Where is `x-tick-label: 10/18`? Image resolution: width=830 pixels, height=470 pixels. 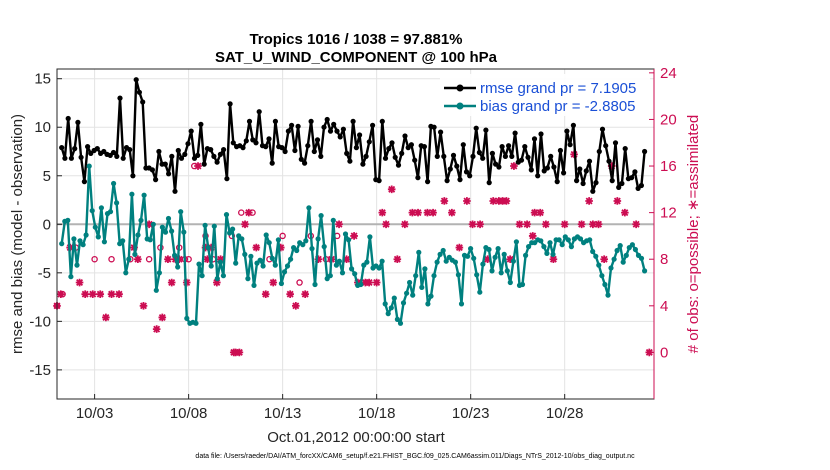 x-tick-label: 10/18 is located at coordinates (377, 413).